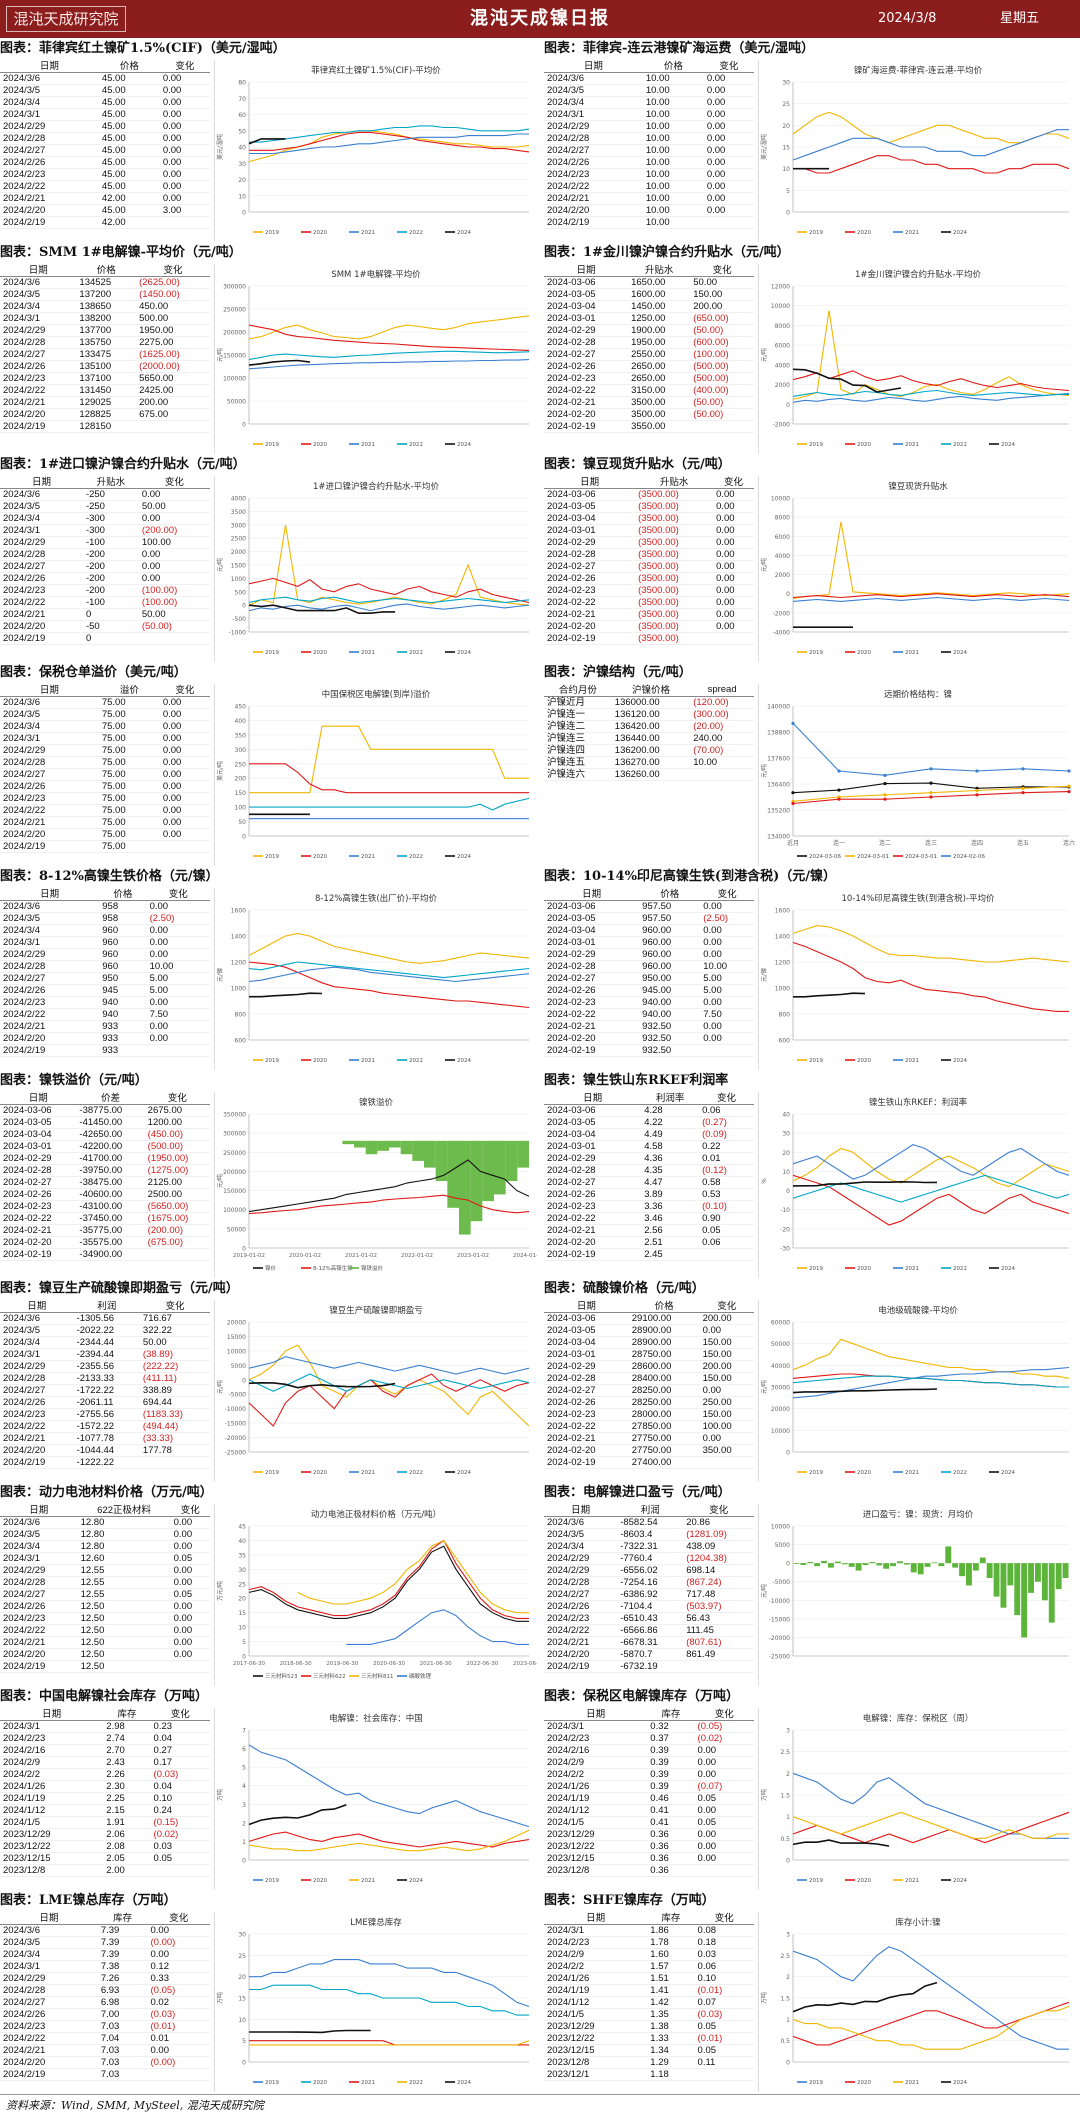 The height and width of the screenshot is (2114, 1080). Describe the element at coordinates (66, 19) in the screenshot. I see `brand-logo: 混沌天成研究院` at that location.